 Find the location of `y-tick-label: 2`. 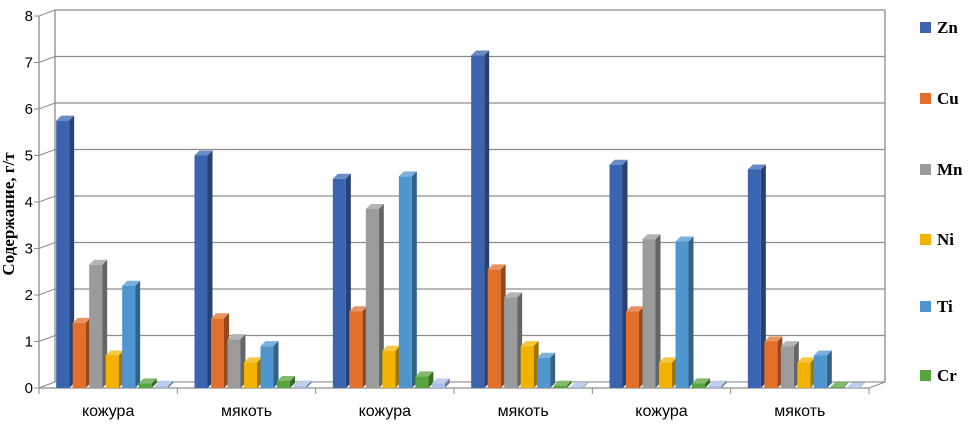

y-tick-label: 2 is located at coordinates (29, 295).